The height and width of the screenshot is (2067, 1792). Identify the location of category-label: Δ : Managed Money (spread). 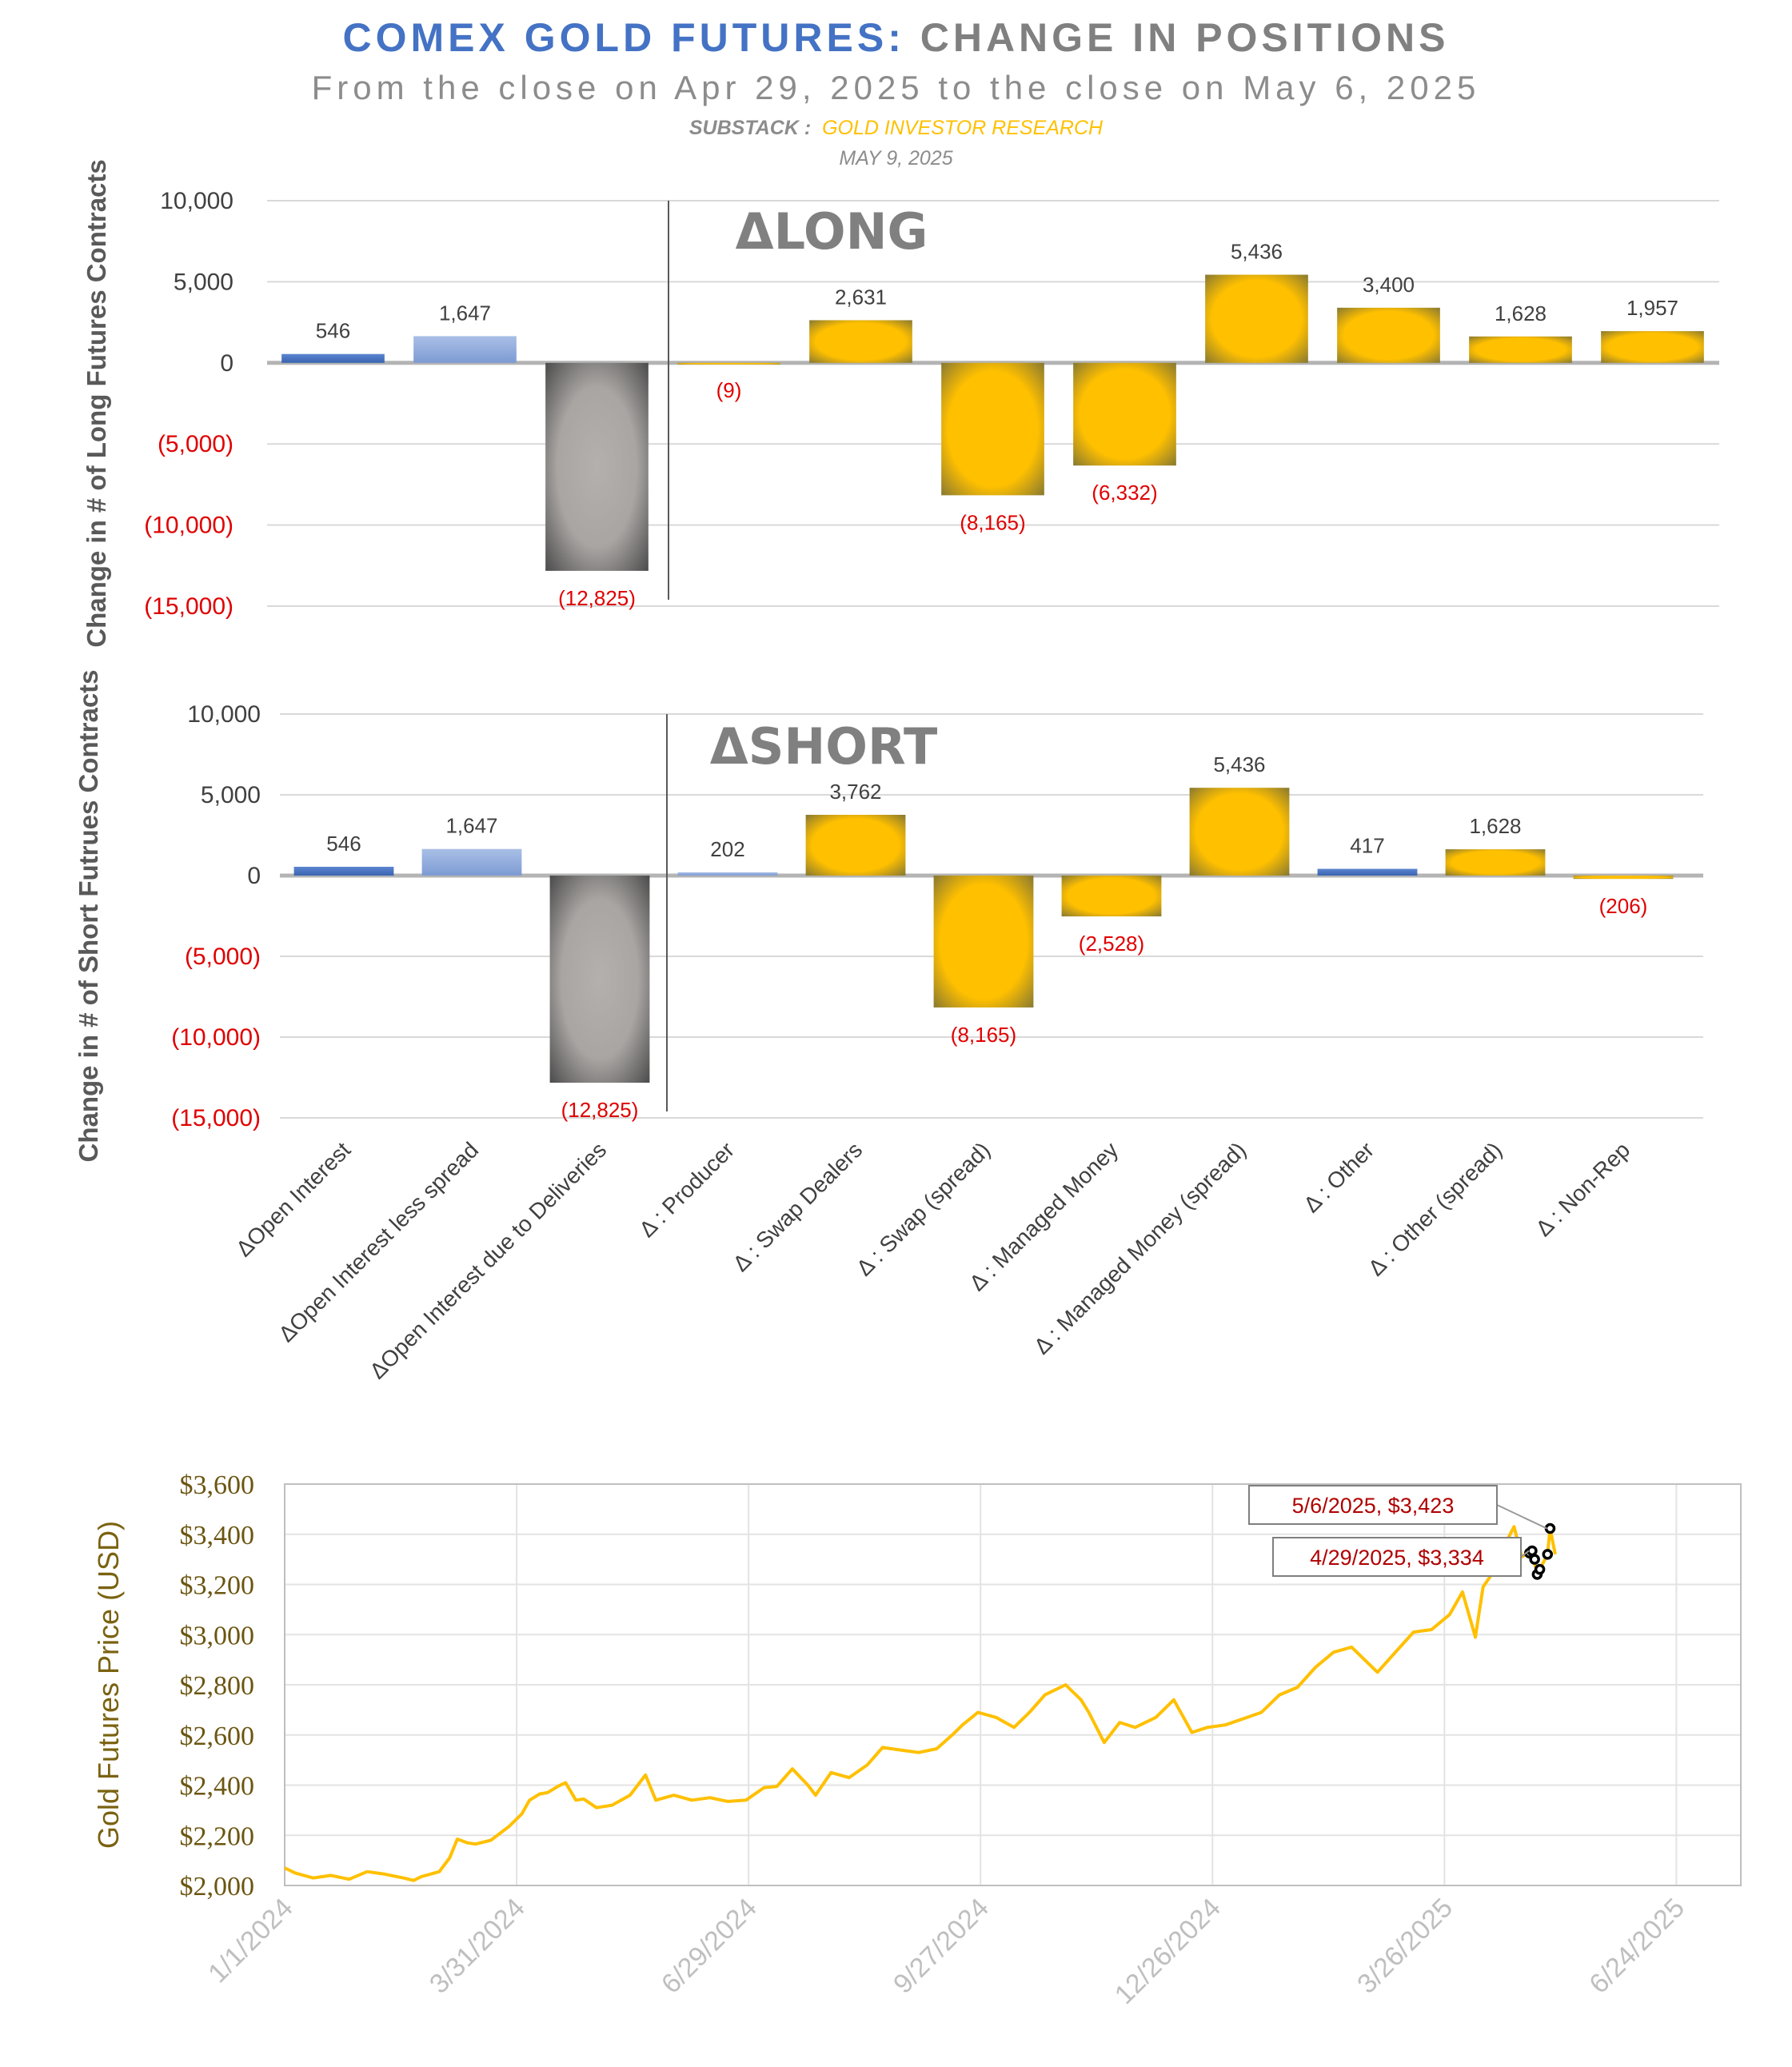
(1140, 1248).